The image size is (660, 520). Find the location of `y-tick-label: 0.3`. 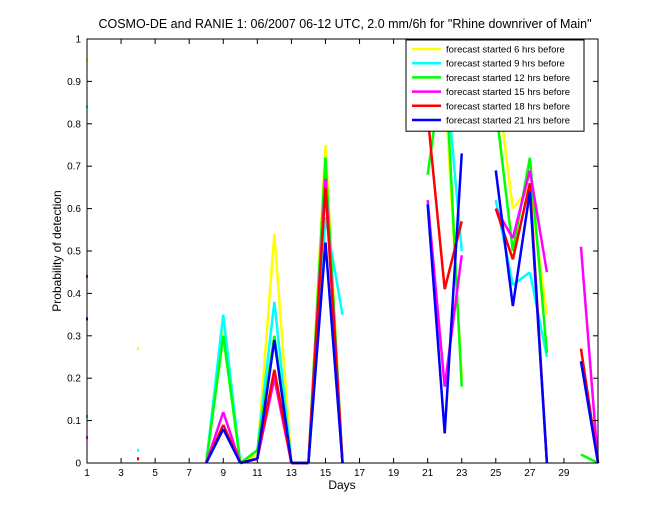

y-tick-label: 0.3 is located at coordinates (74, 336).